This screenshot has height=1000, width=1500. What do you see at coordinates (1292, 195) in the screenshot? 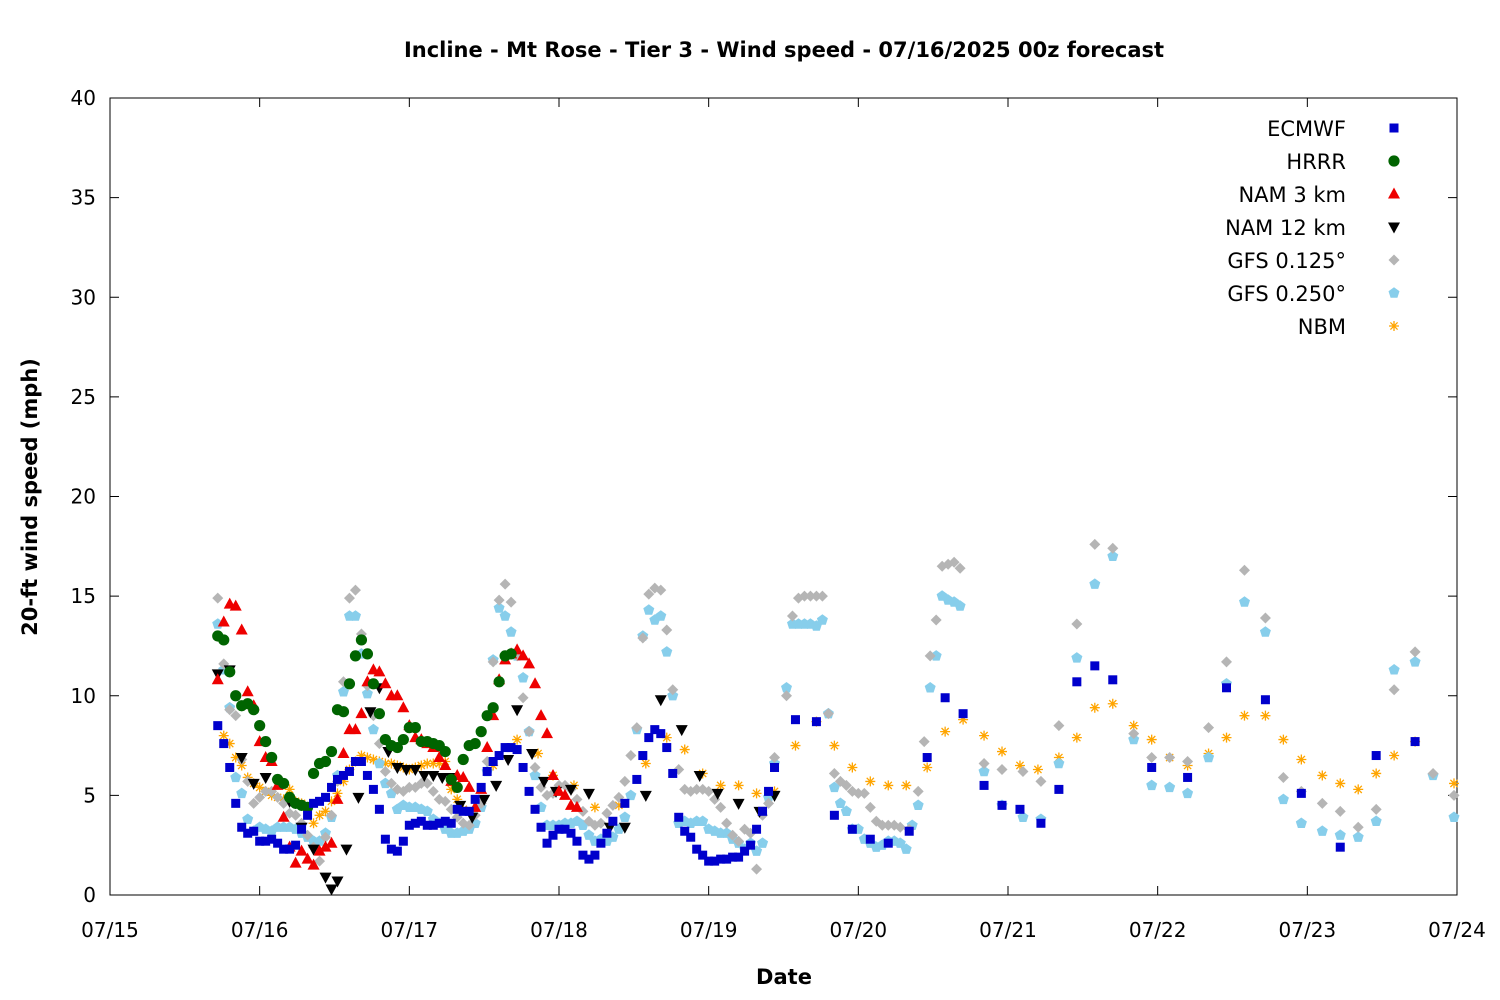
I see `legend-label: NAM 3 km` at bounding box center [1292, 195].